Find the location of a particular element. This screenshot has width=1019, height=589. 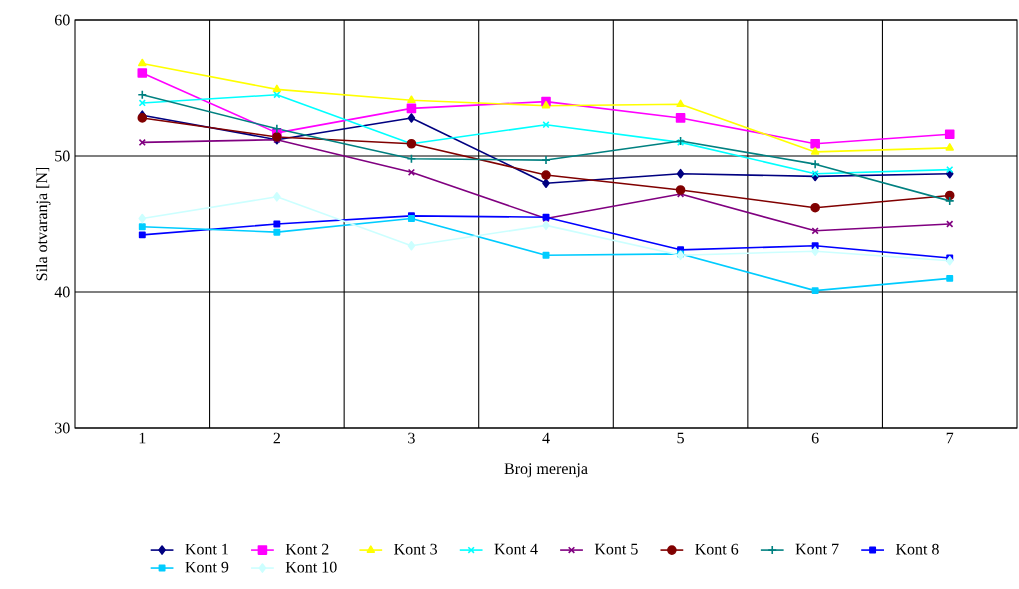

legend-label: Kont 9 is located at coordinates (207, 567).